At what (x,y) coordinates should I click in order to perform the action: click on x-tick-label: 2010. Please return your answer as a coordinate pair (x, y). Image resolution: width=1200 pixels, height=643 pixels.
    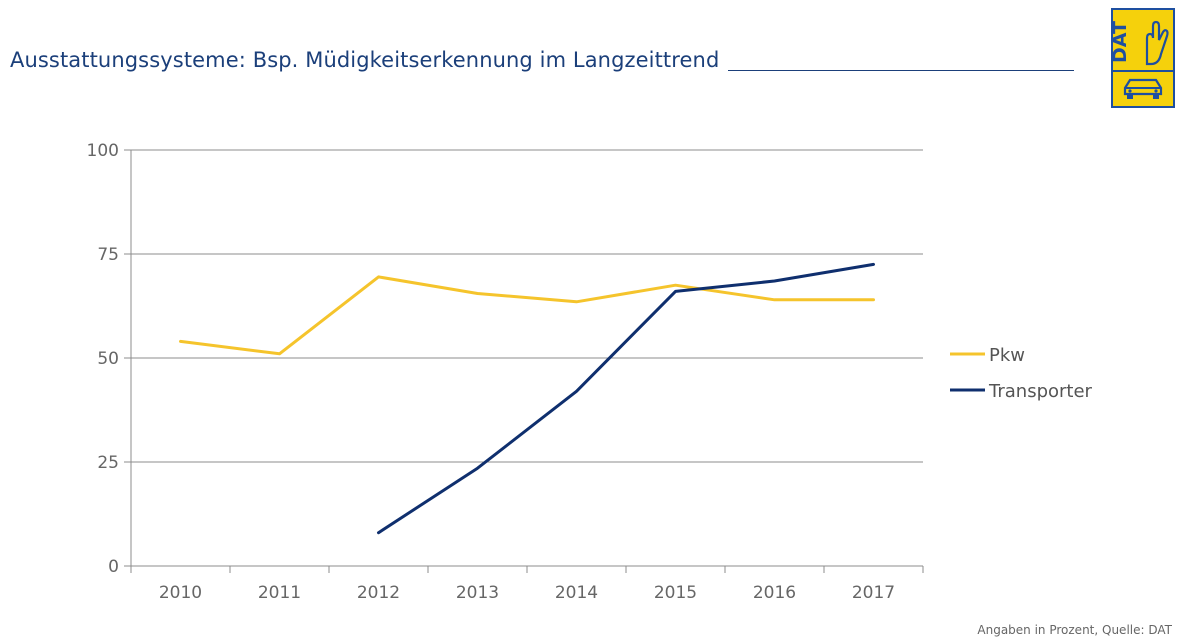
    Looking at the image, I should click on (180, 593).